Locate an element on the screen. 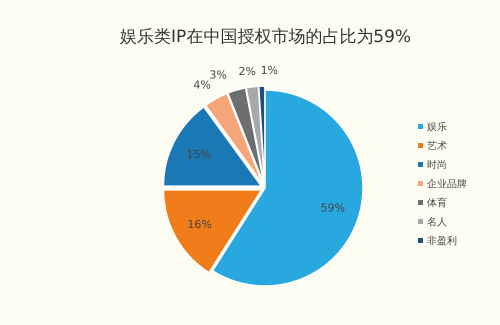  legend-label: 非盈利 is located at coordinates (442, 241).